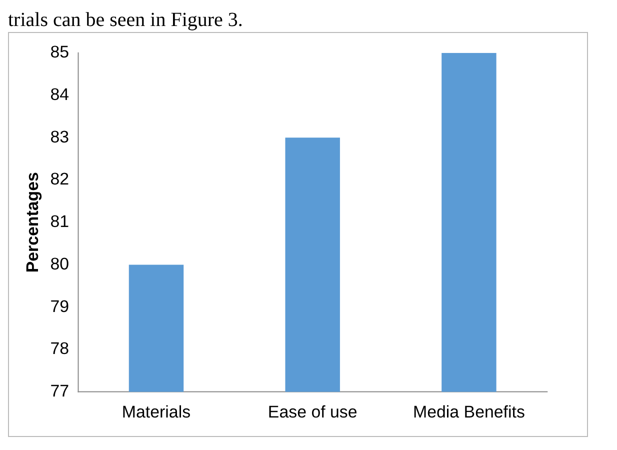 The height and width of the screenshot is (450, 617). I want to click on y-tick-label: 84, so click(60, 94).